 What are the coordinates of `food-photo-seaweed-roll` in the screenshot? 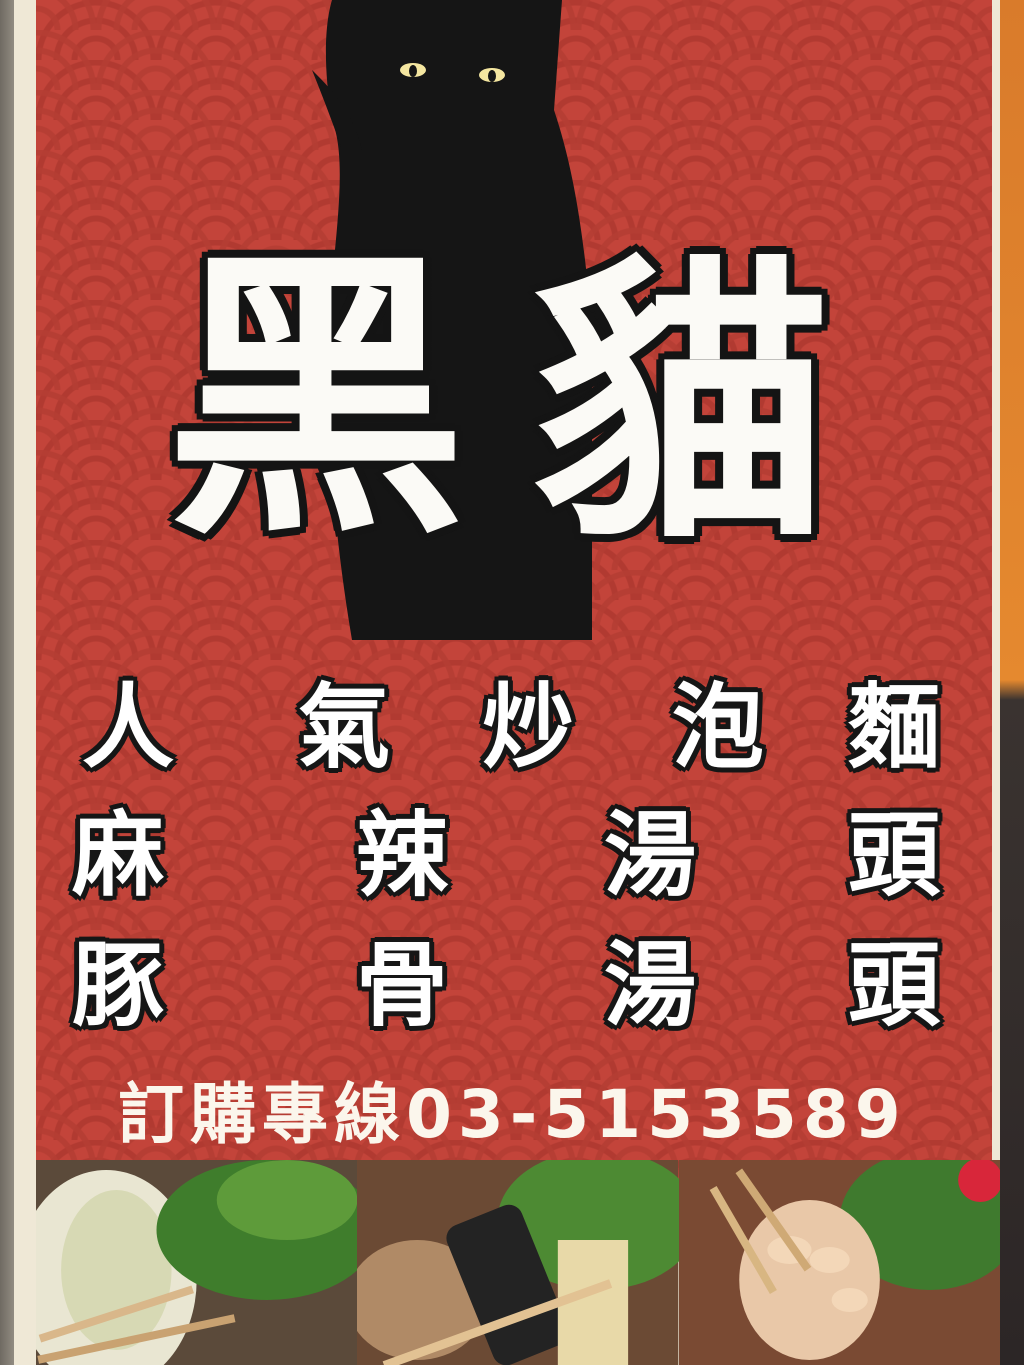 It's located at (518, 1262).